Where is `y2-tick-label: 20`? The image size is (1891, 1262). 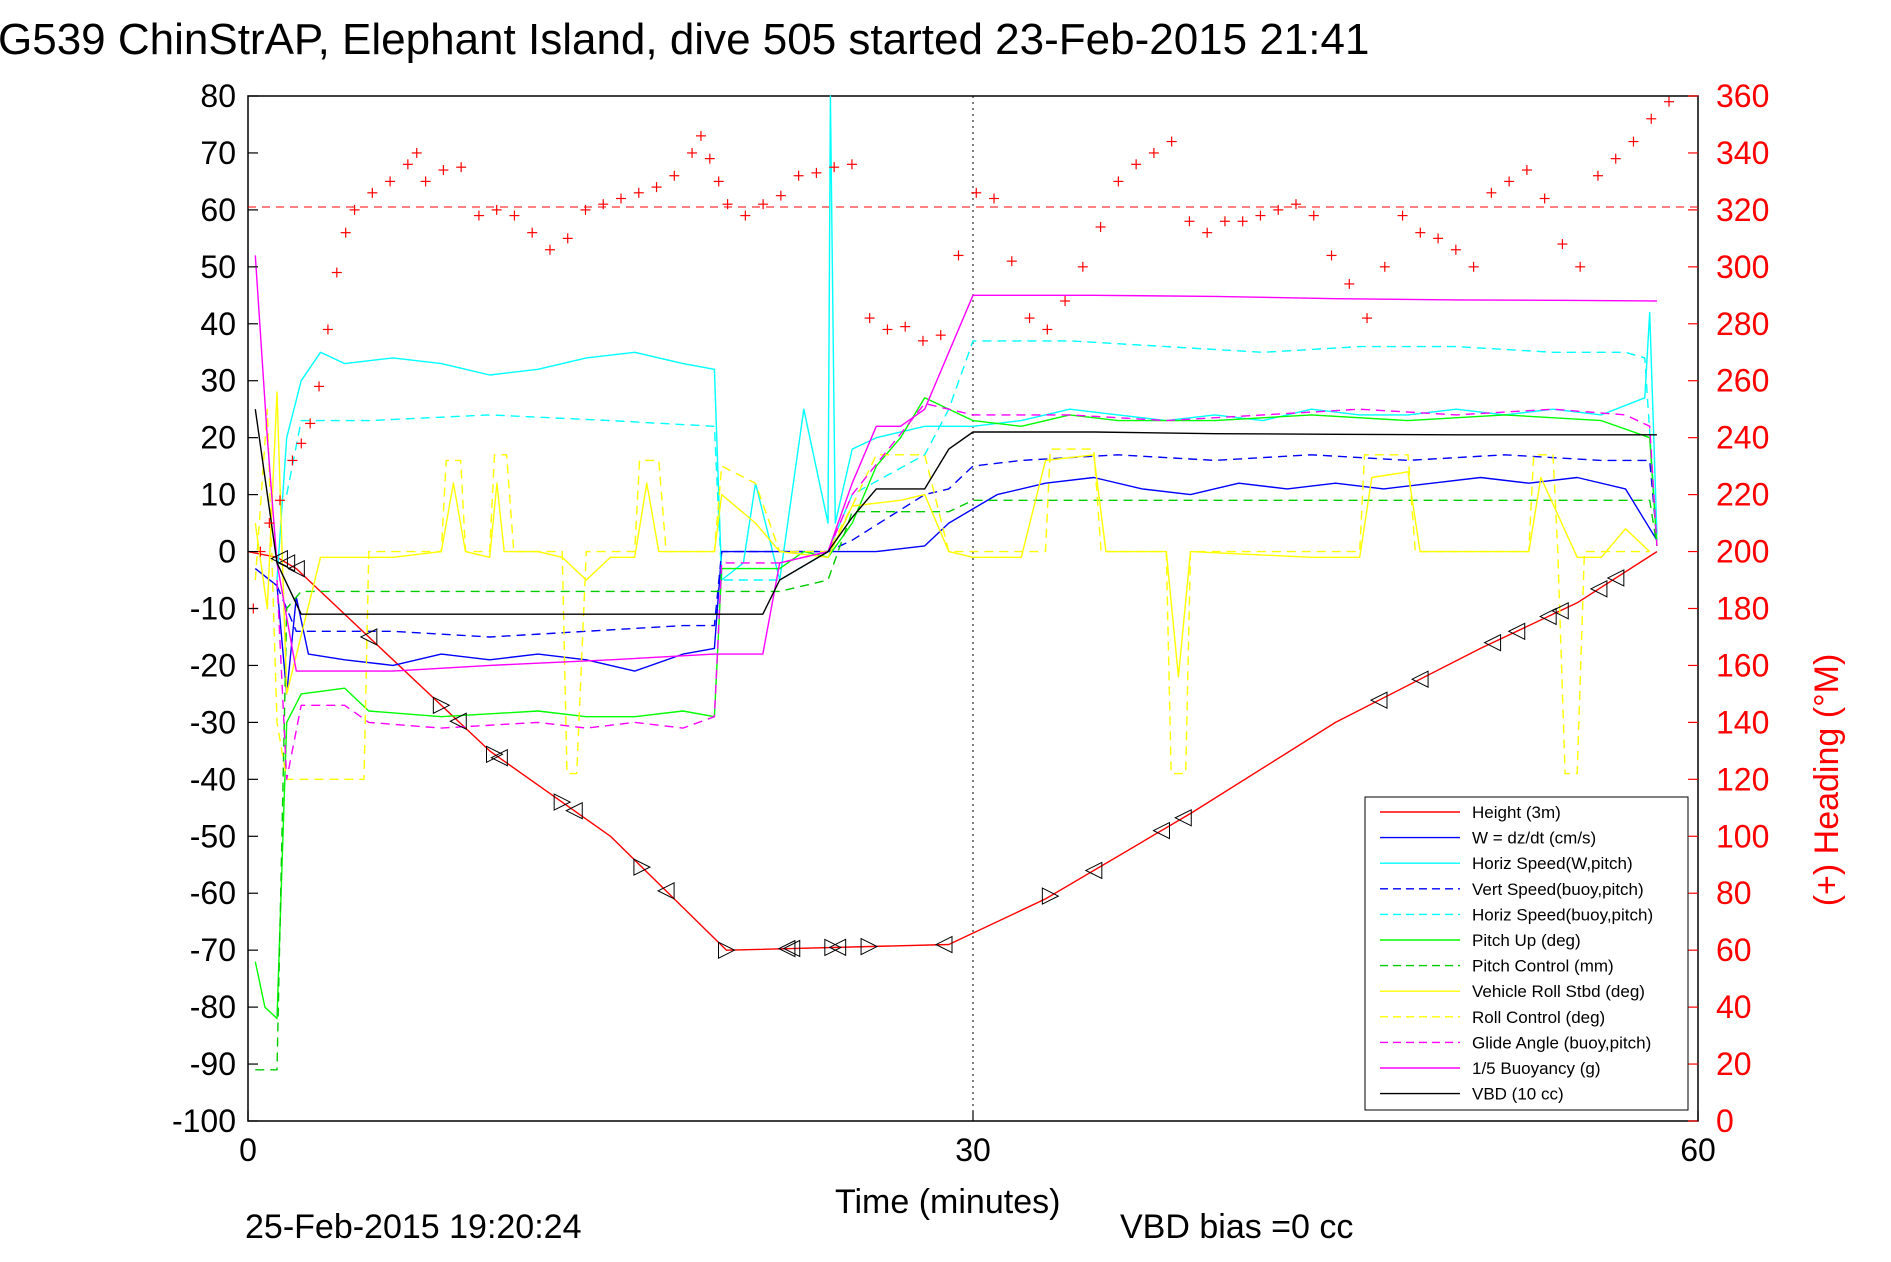 y2-tick-label: 20 is located at coordinates (1734, 1064).